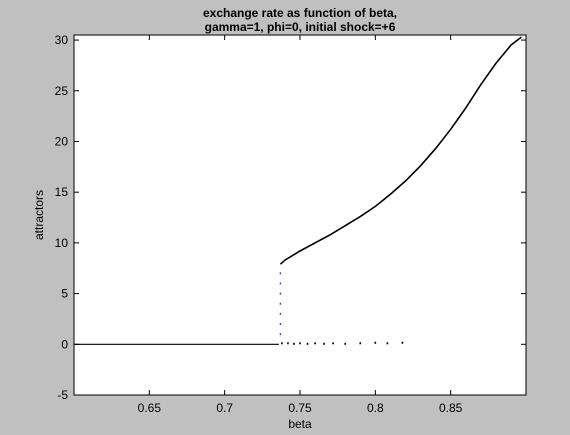 The height and width of the screenshot is (435, 570). Describe the element at coordinates (300, 27) in the screenshot. I see `chart-title-line-2: gamma=1, phi=0, initial shock=+6` at that location.